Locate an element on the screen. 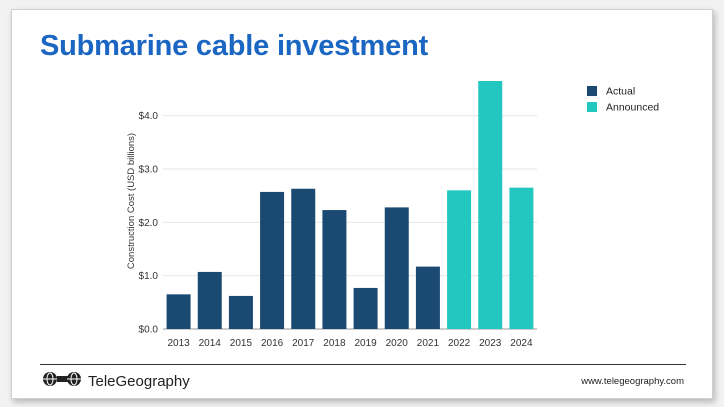 This screenshot has width=724, height=407. x-tick-label: 2024 is located at coordinates (521, 343).